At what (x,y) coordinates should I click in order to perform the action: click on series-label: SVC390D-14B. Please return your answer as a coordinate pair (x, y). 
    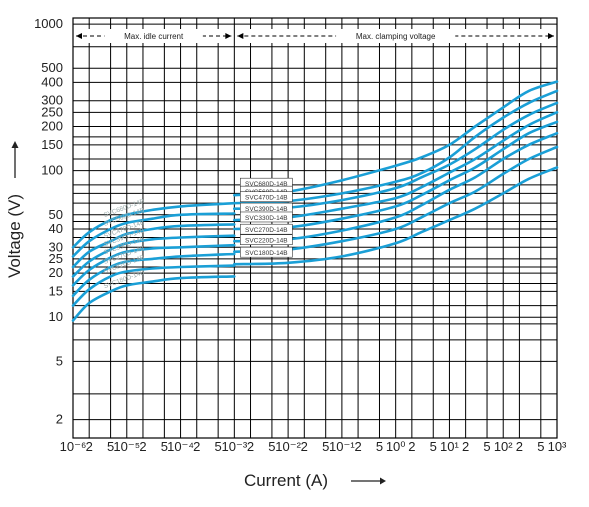
    Looking at the image, I should click on (266, 209).